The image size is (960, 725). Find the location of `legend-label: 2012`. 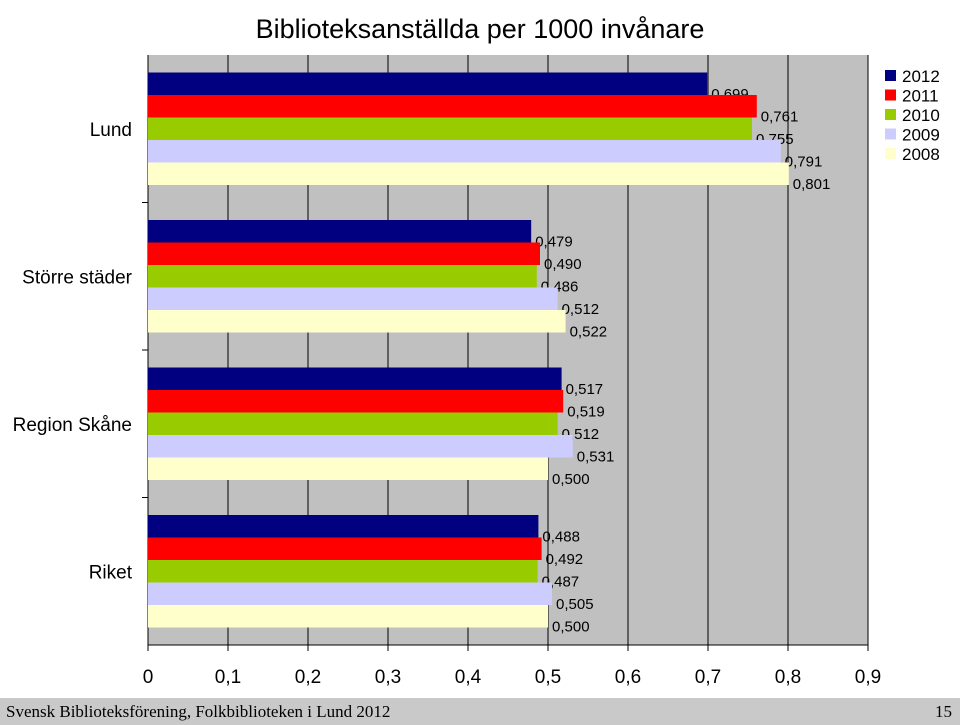

legend-label: 2012 is located at coordinates (921, 76).